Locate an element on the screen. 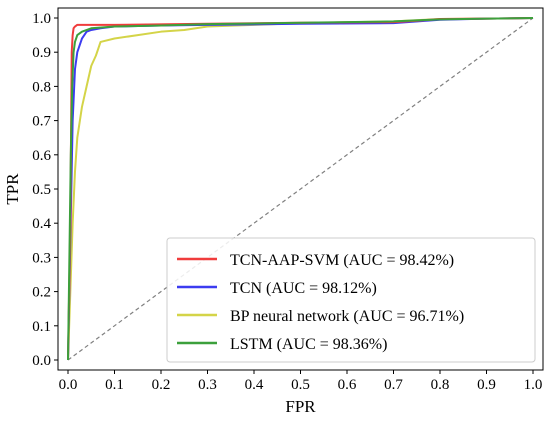 Image resolution: width=550 pixels, height=422 pixels. x-tick-label: 0.8 is located at coordinates (440, 385).